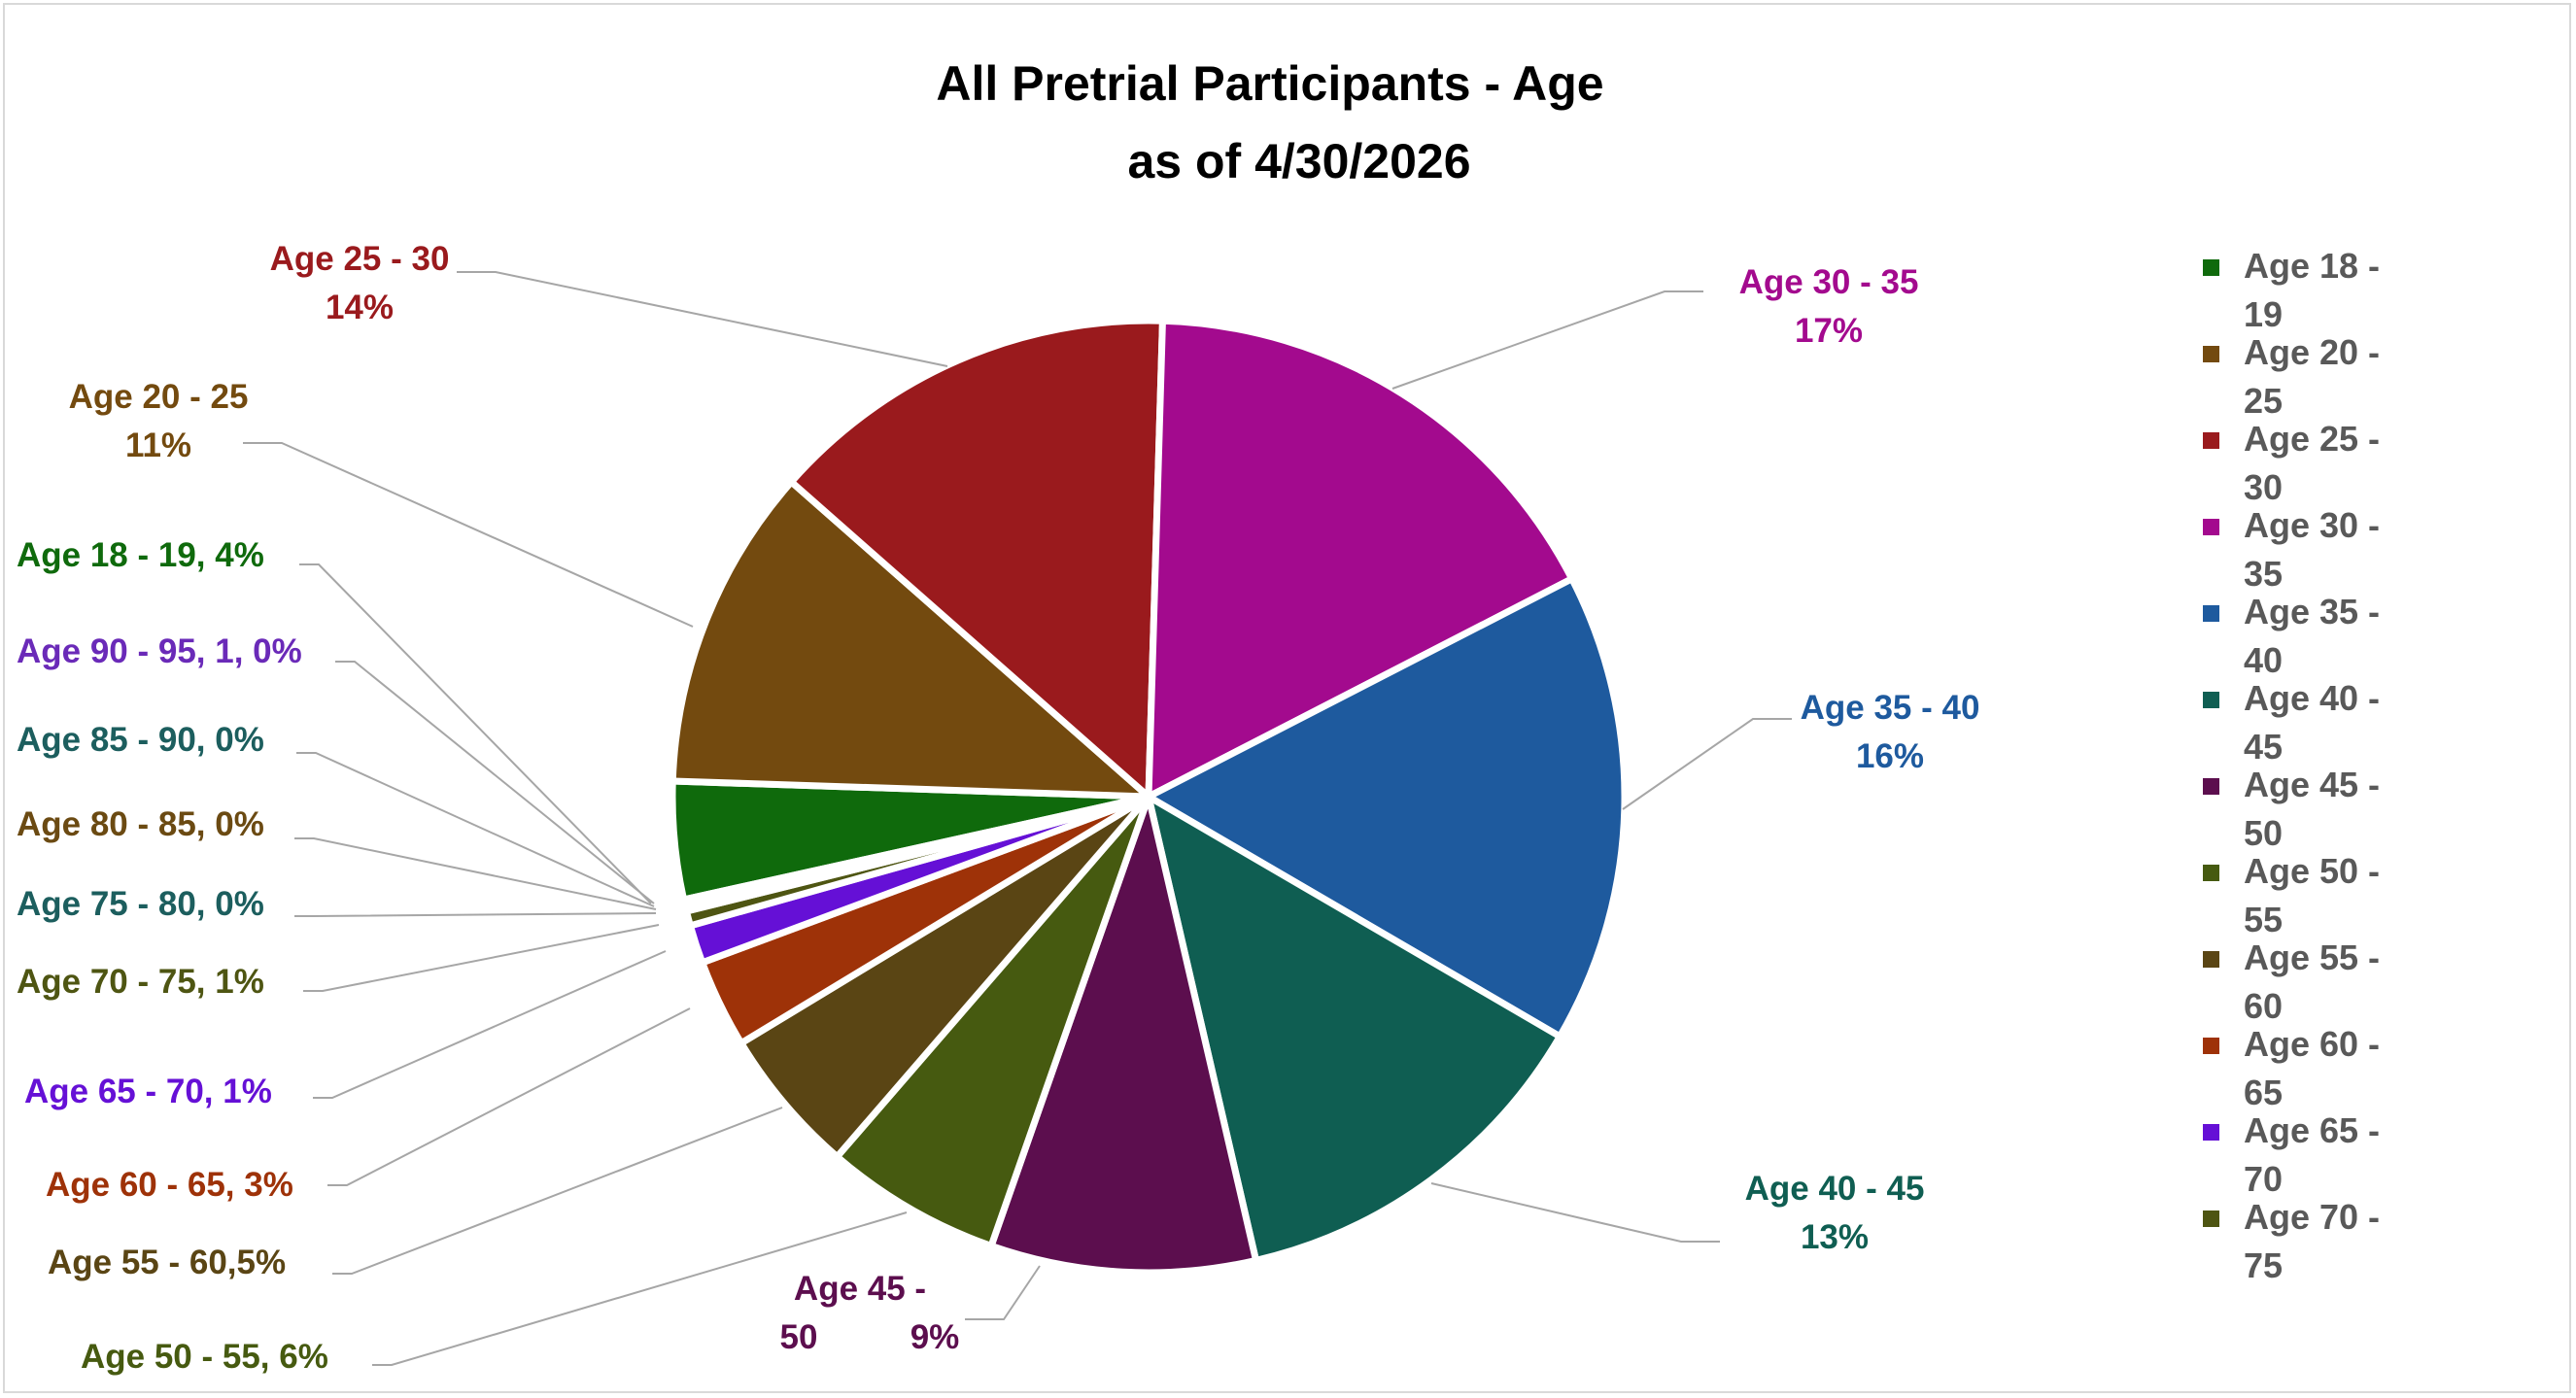 Image resolution: width=2576 pixels, height=1398 pixels. What do you see at coordinates (2263, 314) in the screenshot?
I see `legend-label-age-18-19-line-1: 19` at bounding box center [2263, 314].